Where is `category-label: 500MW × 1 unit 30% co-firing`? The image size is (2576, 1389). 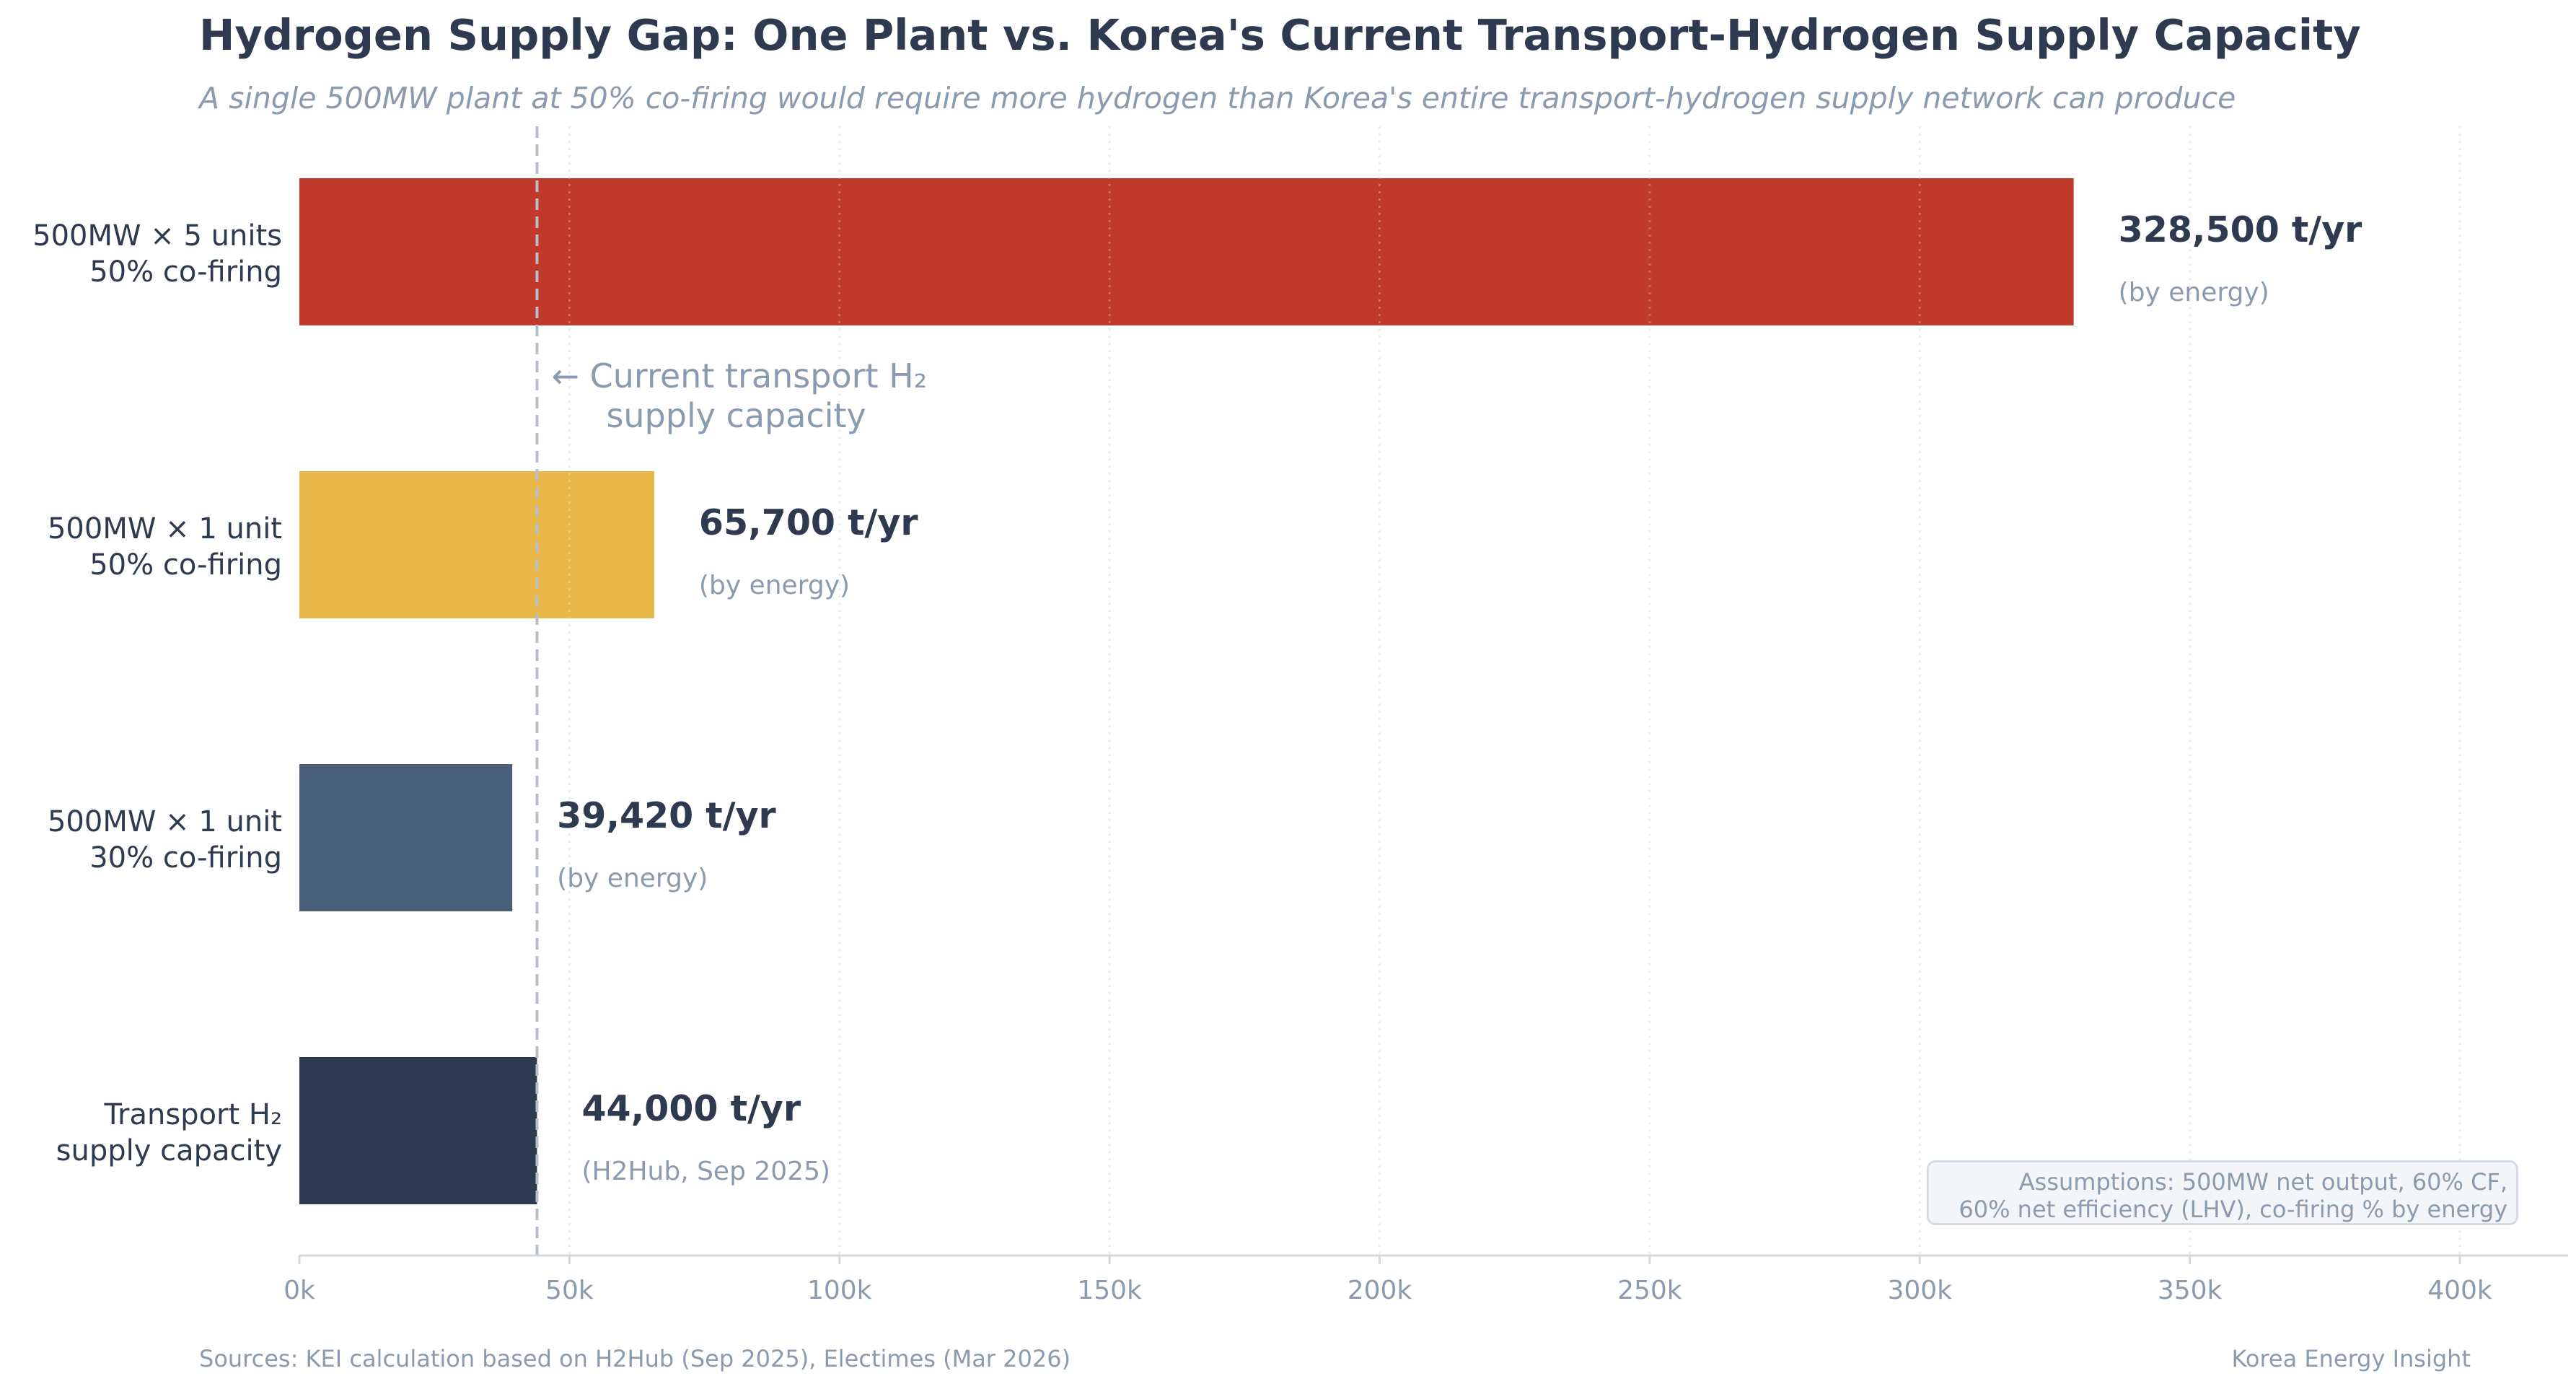
category-label: 500MW × 1 unit 30% co-firing is located at coordinates (165, 840).